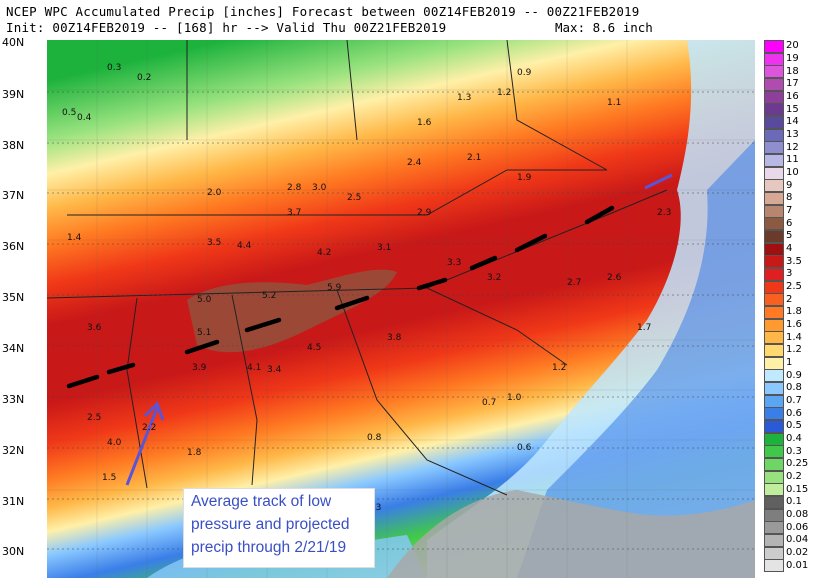 The height and width of the screenshot is (578, 815). What do you see at coordinates (789, 248) in the screenshot?
I see `legend-label: 4` at bounding box center [789, 248].